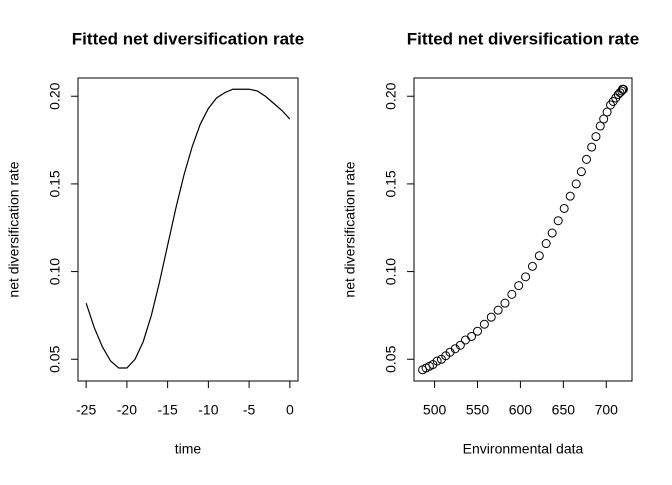  I want to click on x-tick-label: -25, so click(86, 410).